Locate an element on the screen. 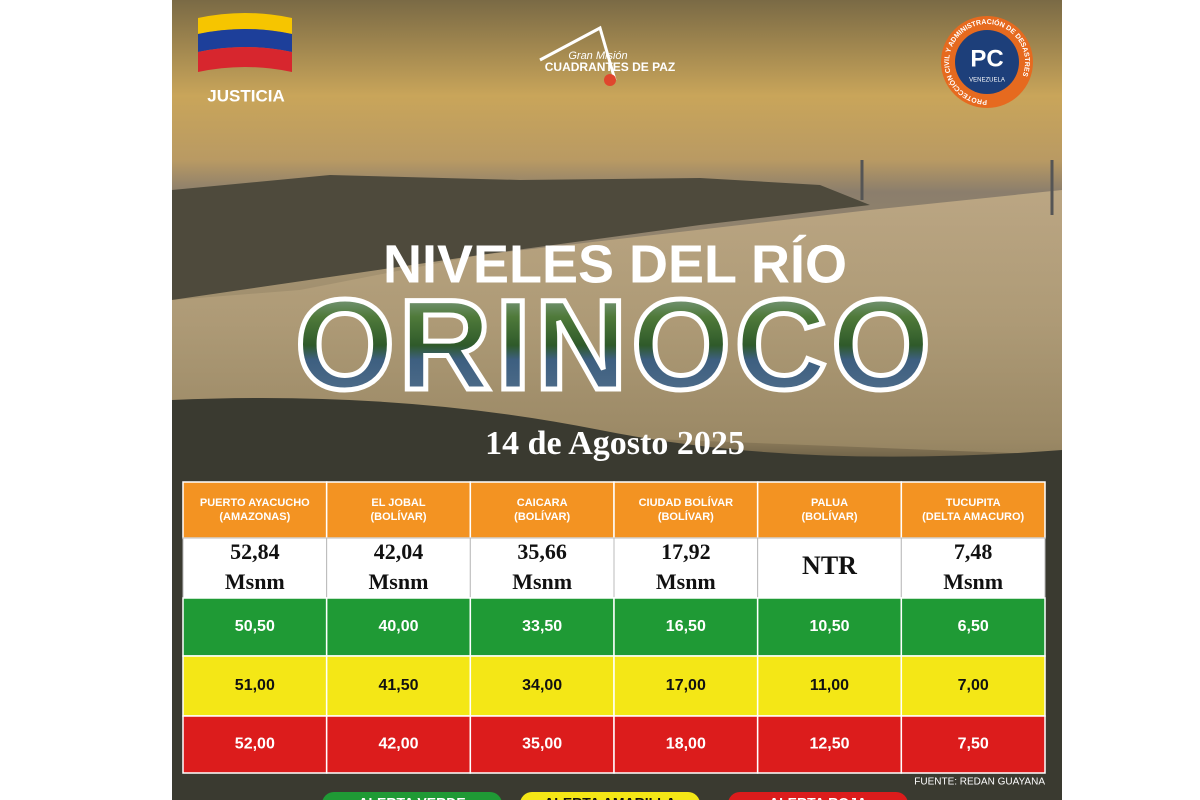 This screenshot has height=800, width=1200. legend: ALERTA VERDE ALERTA AMARILLA ALERTA ROJA is located at coordinates (615, 796).